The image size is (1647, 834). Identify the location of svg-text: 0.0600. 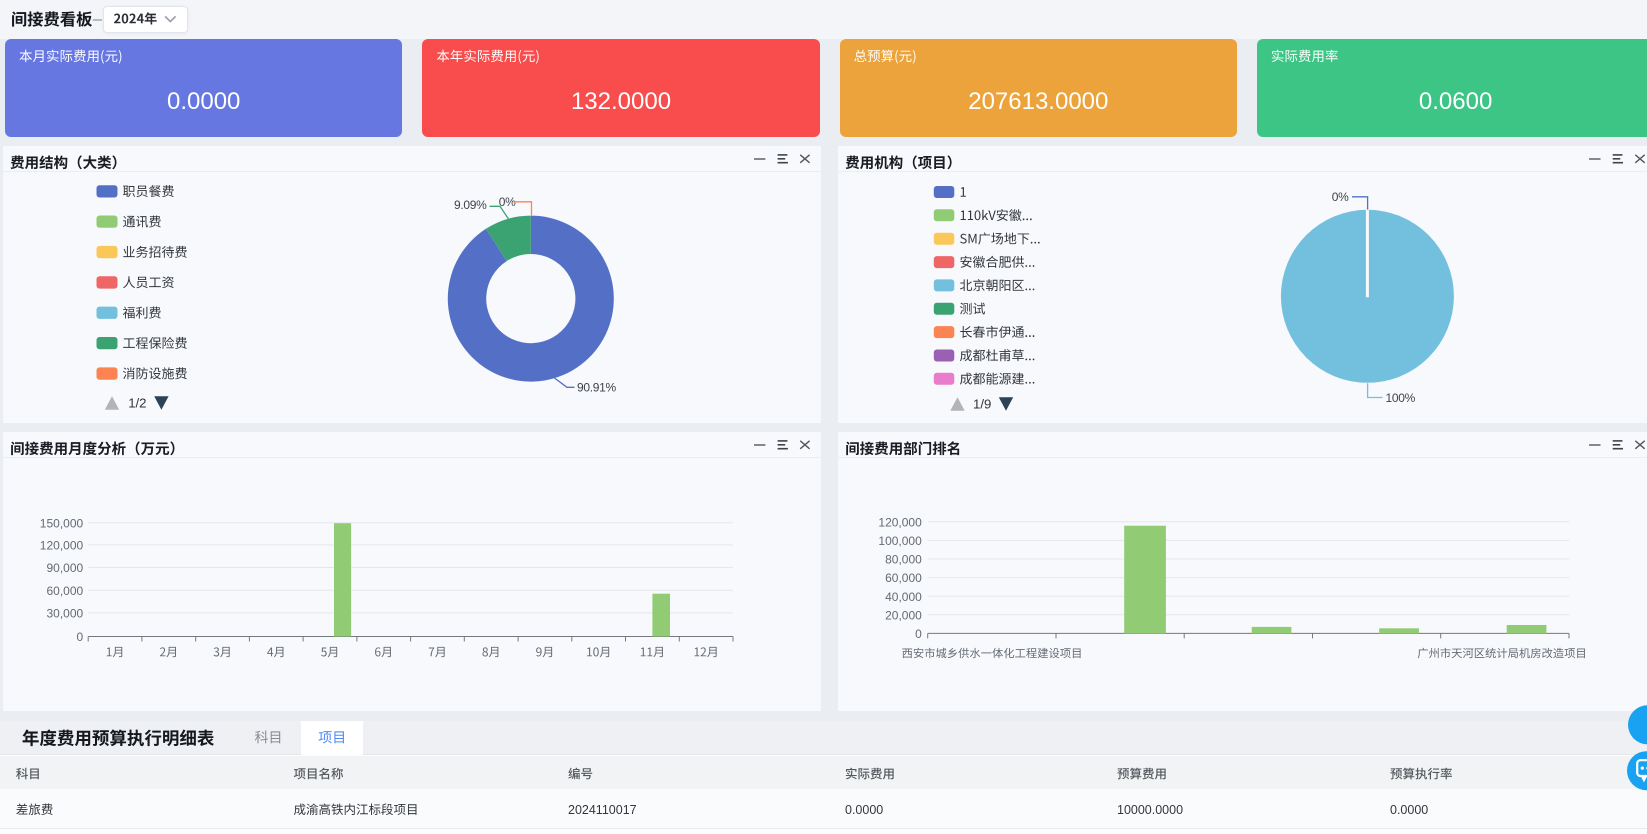
(1455, 101).